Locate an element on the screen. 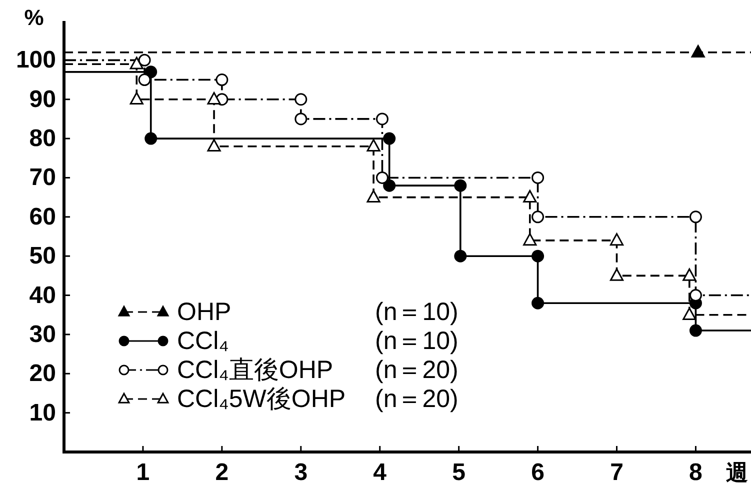 The height and width of the screenshot is (492, 751). y-tick-label: 90 is located at coordinates (42, 99).